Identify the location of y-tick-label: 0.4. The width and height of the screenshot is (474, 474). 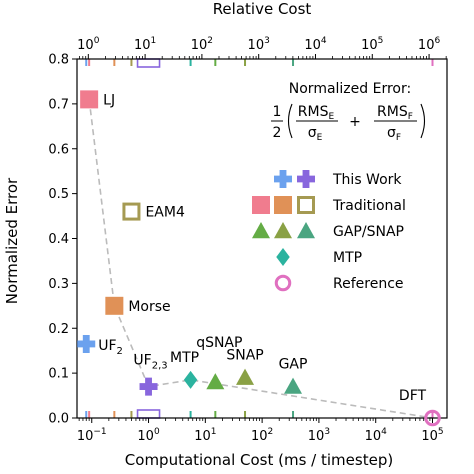
(58, 239).